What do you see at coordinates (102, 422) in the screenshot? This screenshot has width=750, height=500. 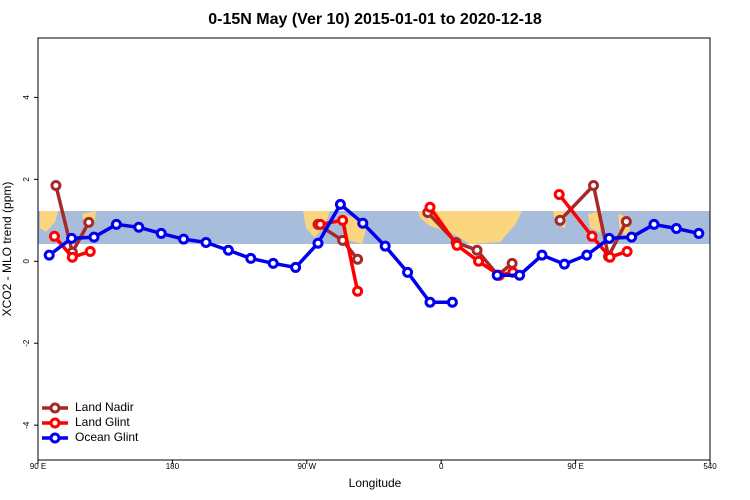 I see `legend-label: Land Glint` at bounding box center [102, 422].